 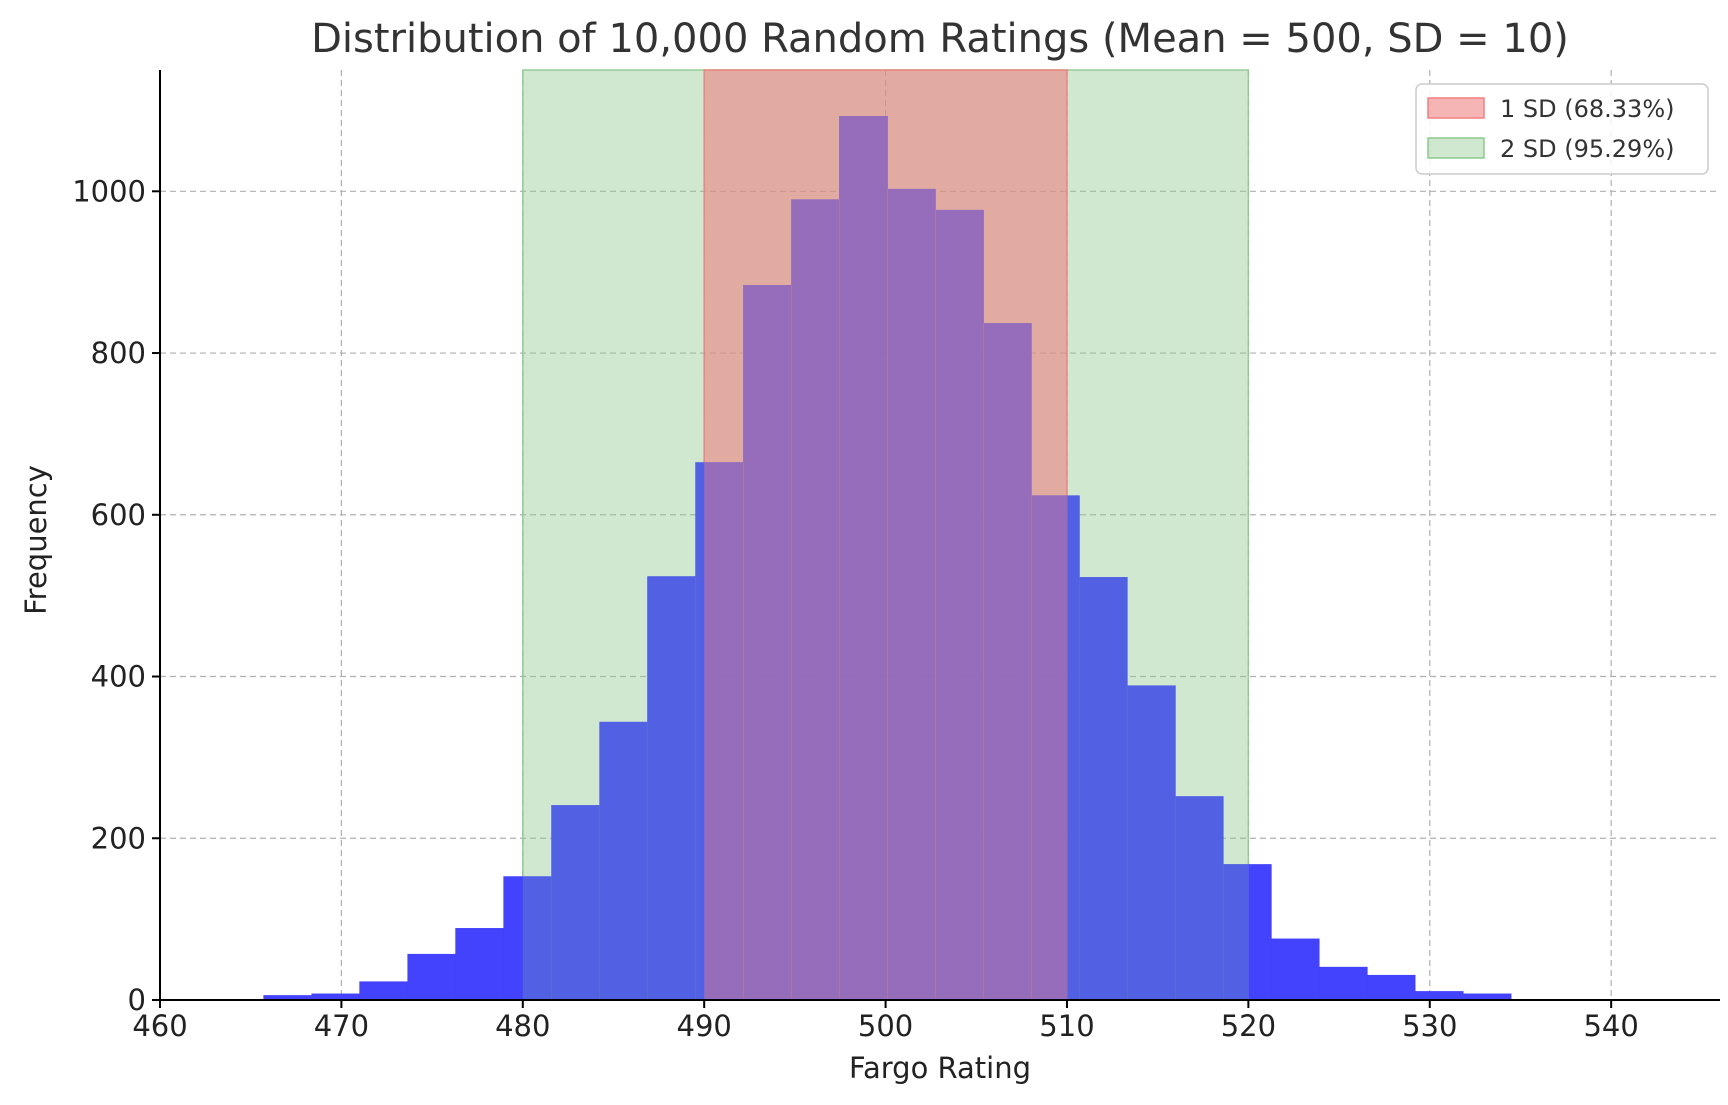 What do you see at coordinates (1248, 1026) in the screenshot?
I see `x-tick-label: 520` at bounding box center [1248, 1026].